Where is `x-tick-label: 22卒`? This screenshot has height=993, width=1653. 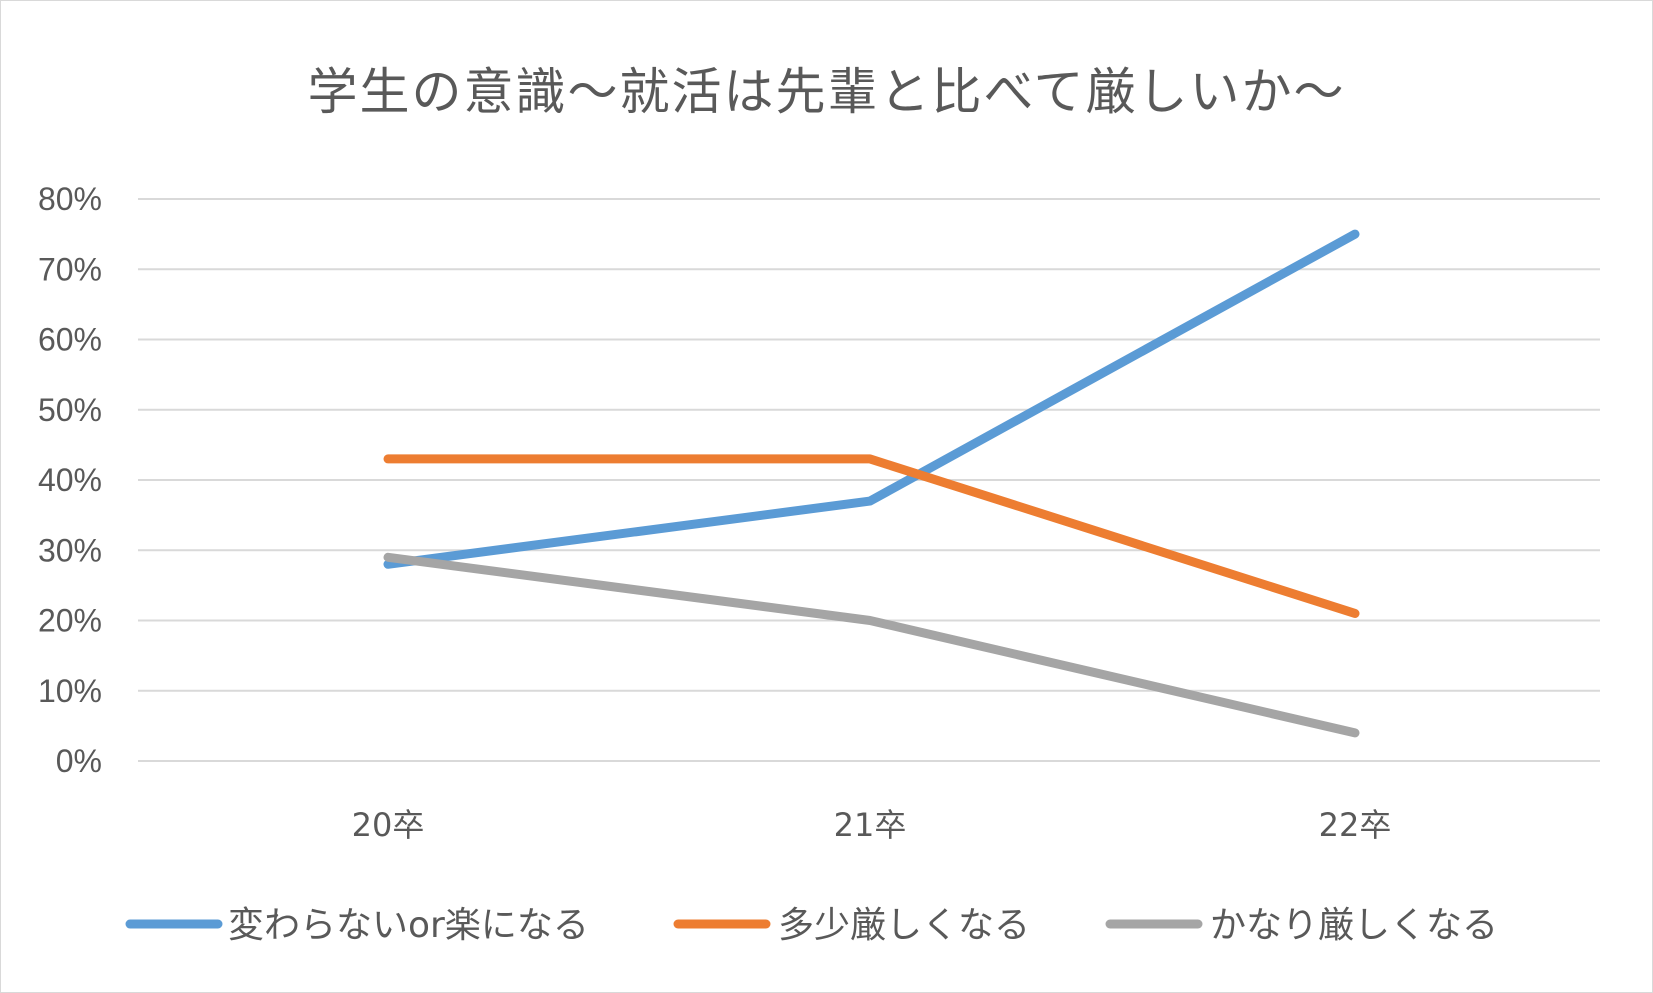
x-tick-label: 22卒 is located at coordinates (1355, 825).